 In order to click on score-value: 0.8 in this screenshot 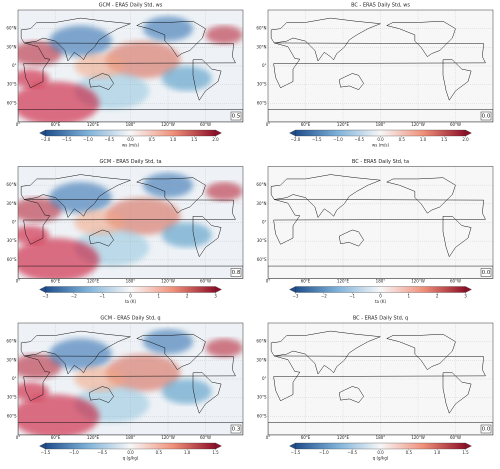, I will do `click(236, 273)`.